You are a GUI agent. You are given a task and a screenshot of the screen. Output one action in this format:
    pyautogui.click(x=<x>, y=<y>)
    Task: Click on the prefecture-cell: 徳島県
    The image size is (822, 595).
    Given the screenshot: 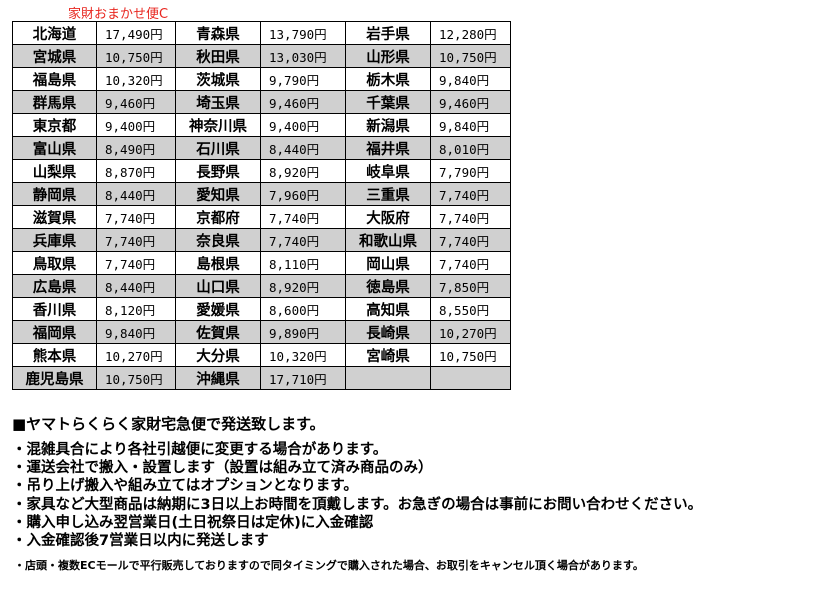 What is the action you would take?
    pyautogui.click(x=388, y=286)
    